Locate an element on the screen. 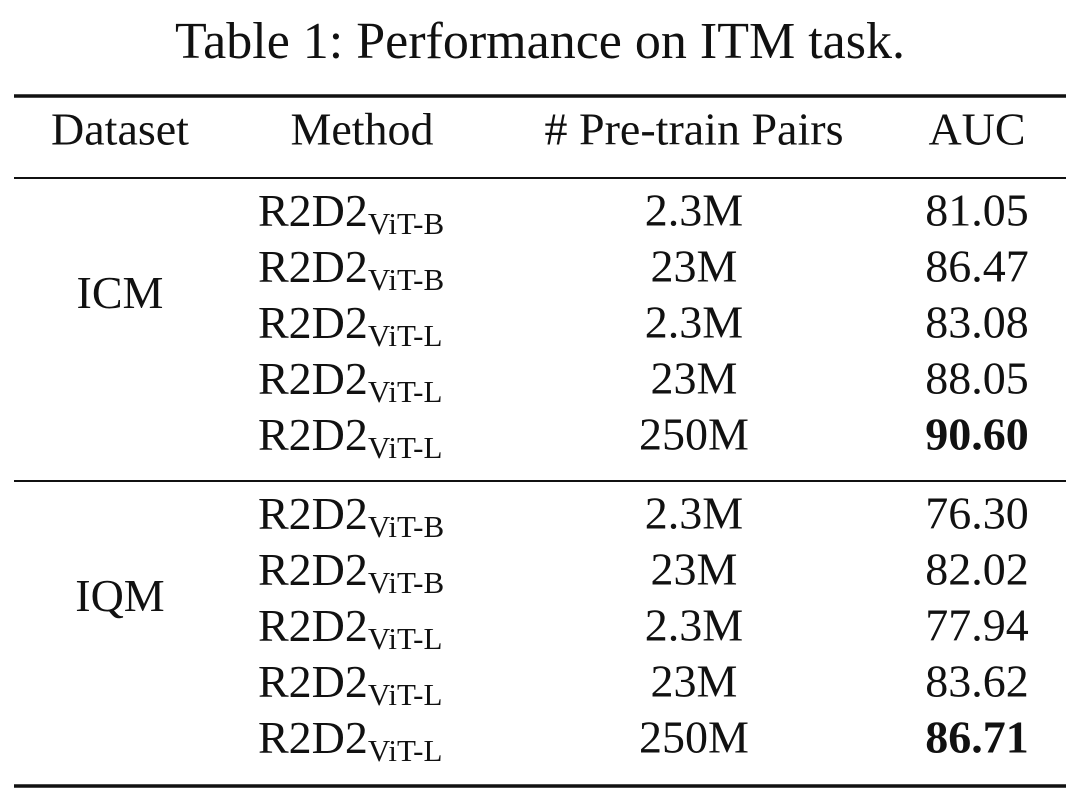  auc-cell: 88.05 is located at coordinates (977, 378).